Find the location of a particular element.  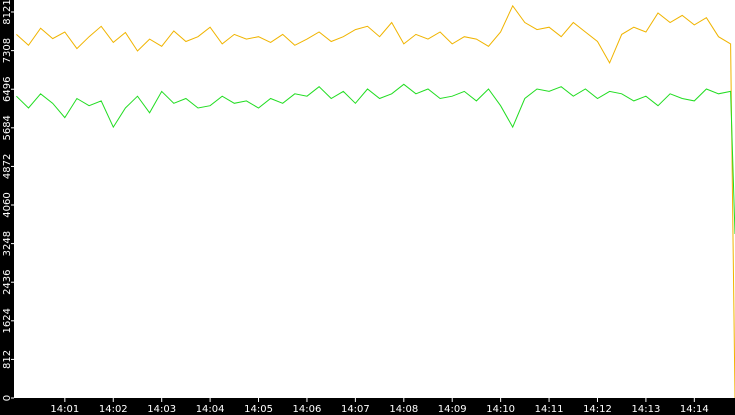

y-tick-label: 0 is located at coordinates (7, 398).